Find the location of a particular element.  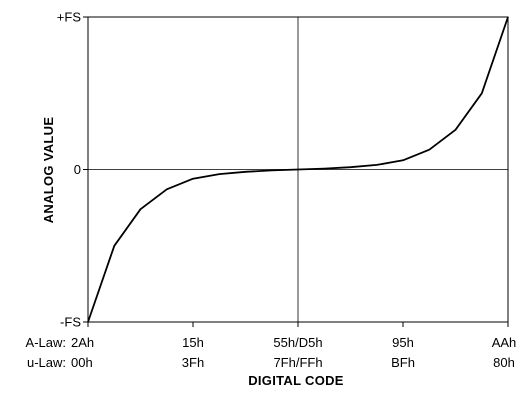

x-tick-label: 80h is located at coordinates (504, 362).